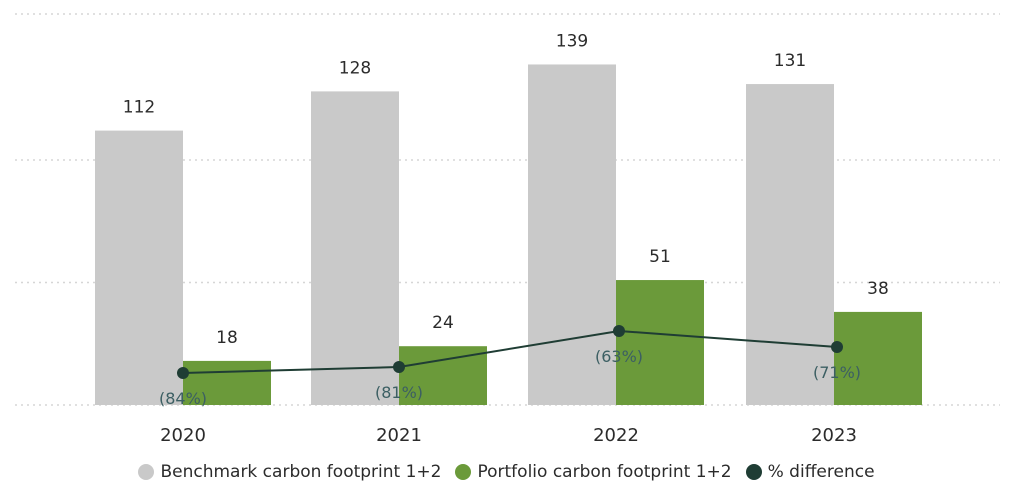  Describe the element at coordinates (139, 267) in the screenshot. I see `bar-benchmark-2020` at that location.